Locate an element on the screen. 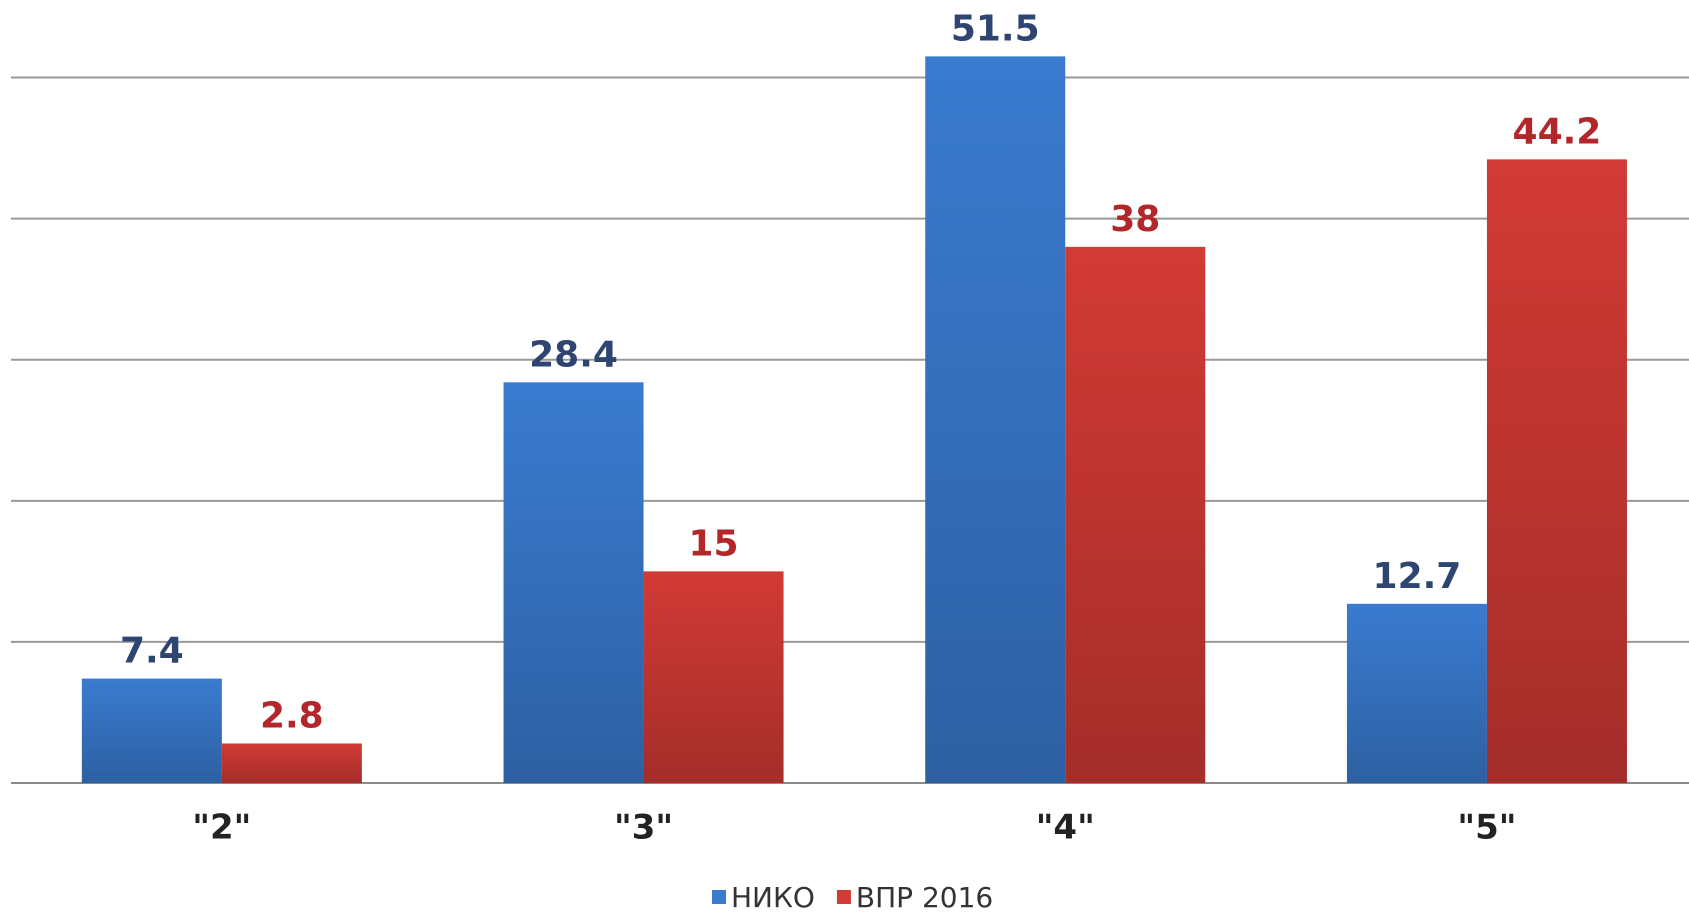 The image size is (1689, 915). x-tick-label: "4" is located at coordinates (1065, 828).